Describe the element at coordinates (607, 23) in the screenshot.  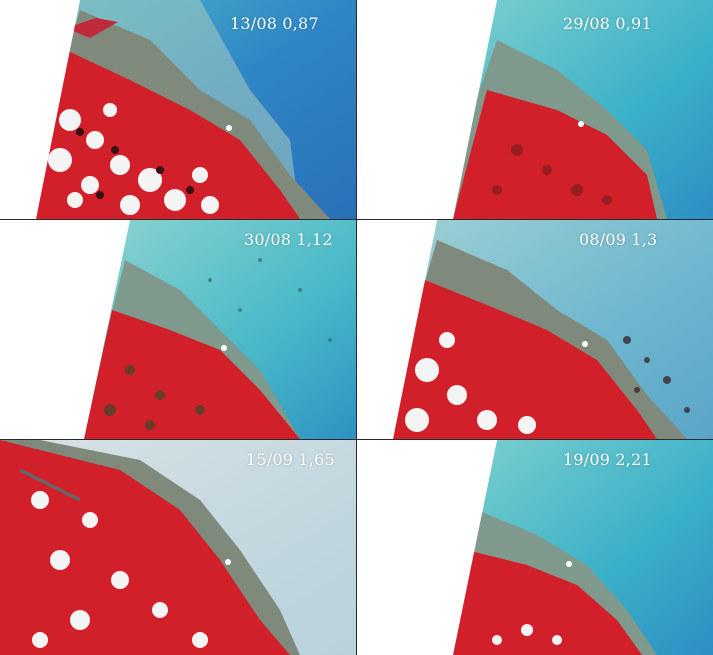
I see `panel-label-2: 29/08 0,91` at that location.